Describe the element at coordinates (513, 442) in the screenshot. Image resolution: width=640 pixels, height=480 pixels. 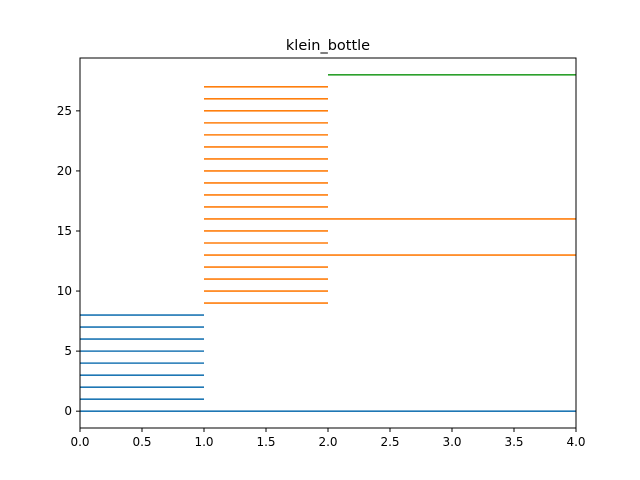
I see `x-tick-label: 3.5` at that location.